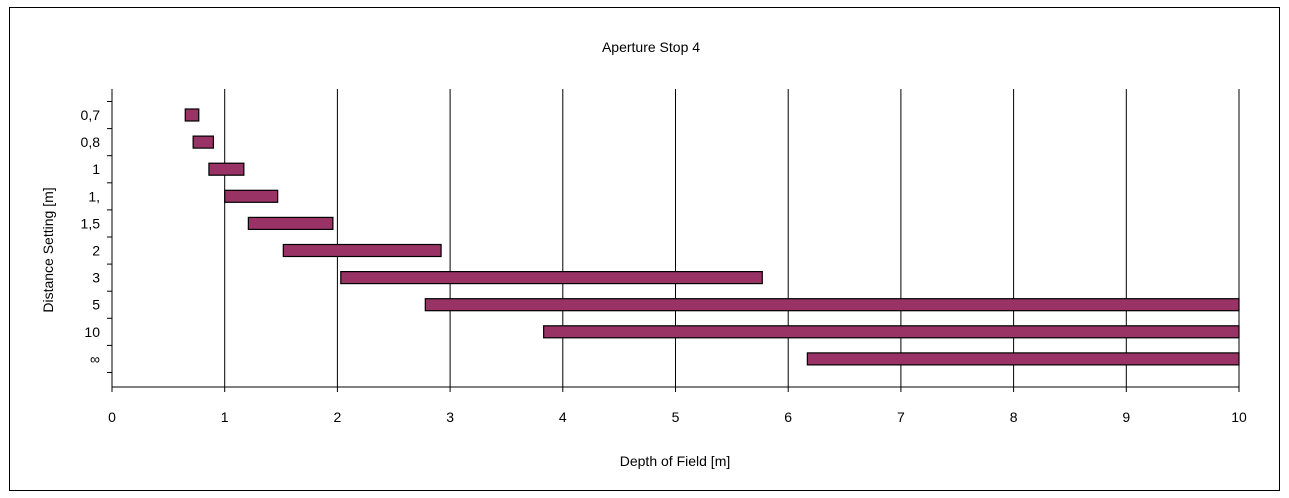 The width and height of the screenshot is (1289, 498). What do you see at coordinates (91, 223) in the screenshot?
I see `y-tick-label: 1,5` at bounding box center [91, 223].